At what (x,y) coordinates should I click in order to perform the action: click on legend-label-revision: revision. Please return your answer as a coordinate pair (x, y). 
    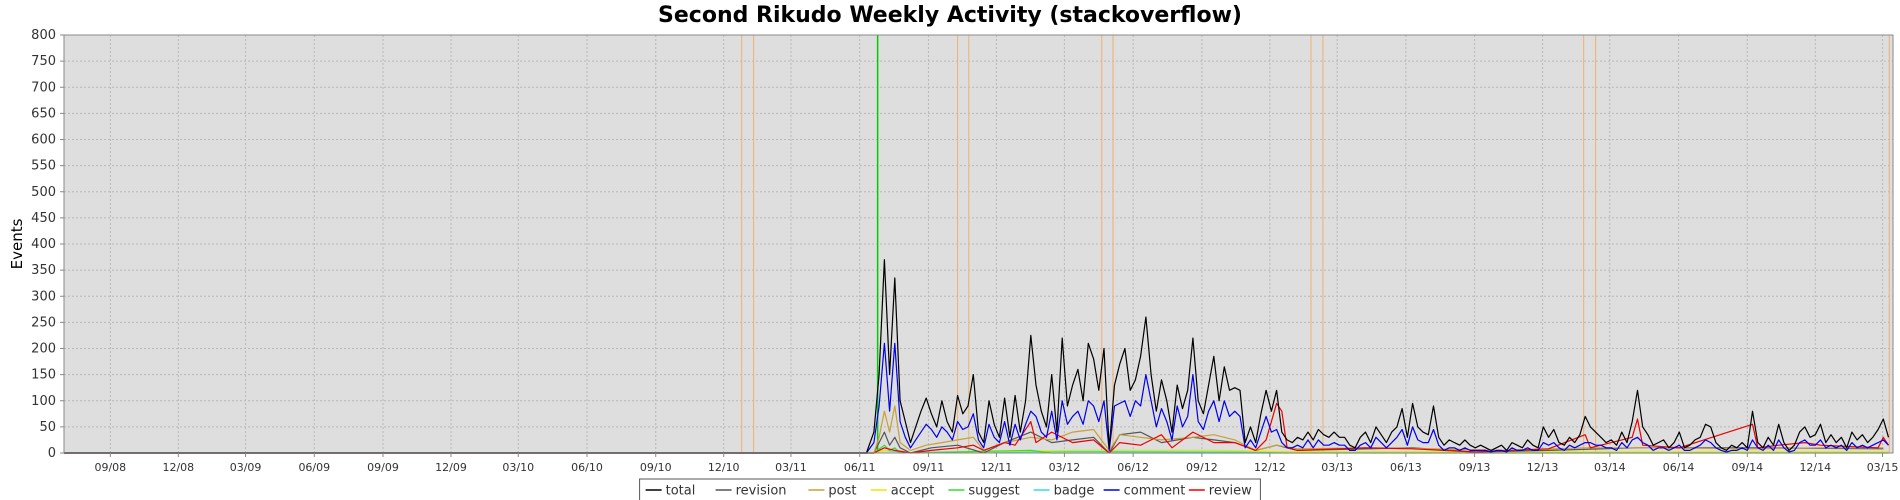
    Looking at the image, I should click on (761, 491).